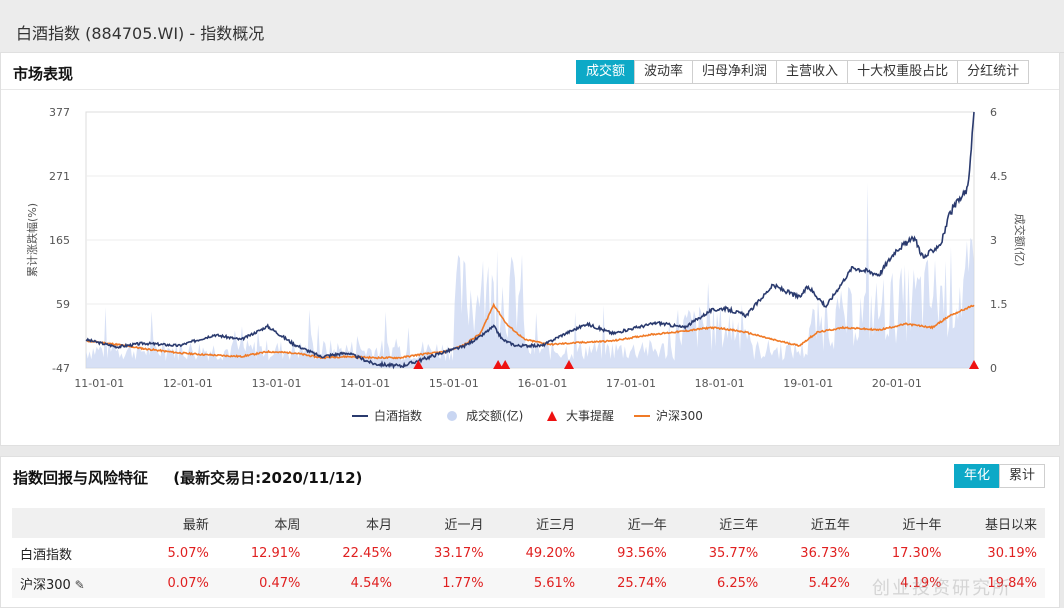 The image size is (1064, 608). Describe the element at coordinates (993, 240) in the screenshot. I see `y-right-tick: 3` at that location.